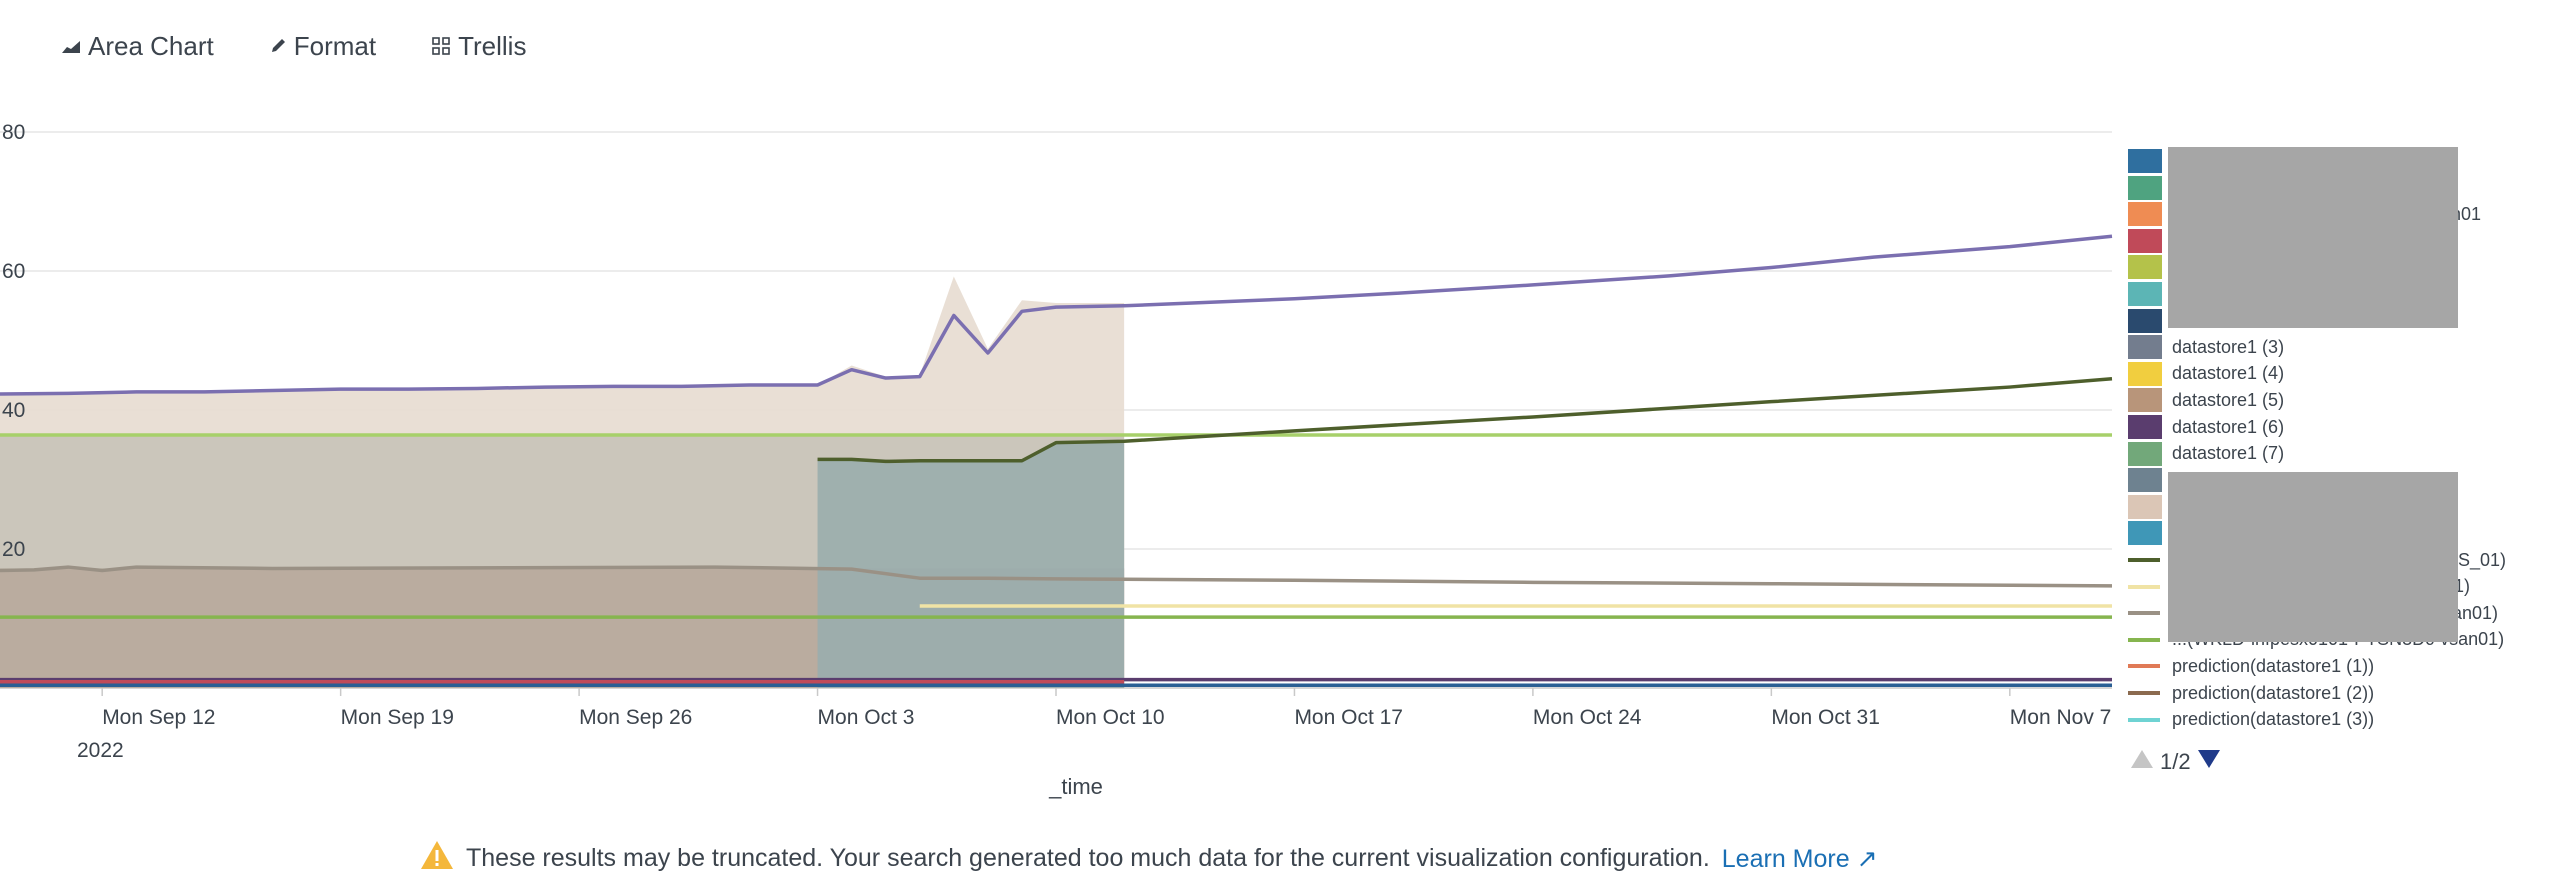 The image size is (2560, 877). What do you see at coordinates (2313, 557) in the screenshot?
I see `redacted-block-bottom` at bounding box center [2313, 557].